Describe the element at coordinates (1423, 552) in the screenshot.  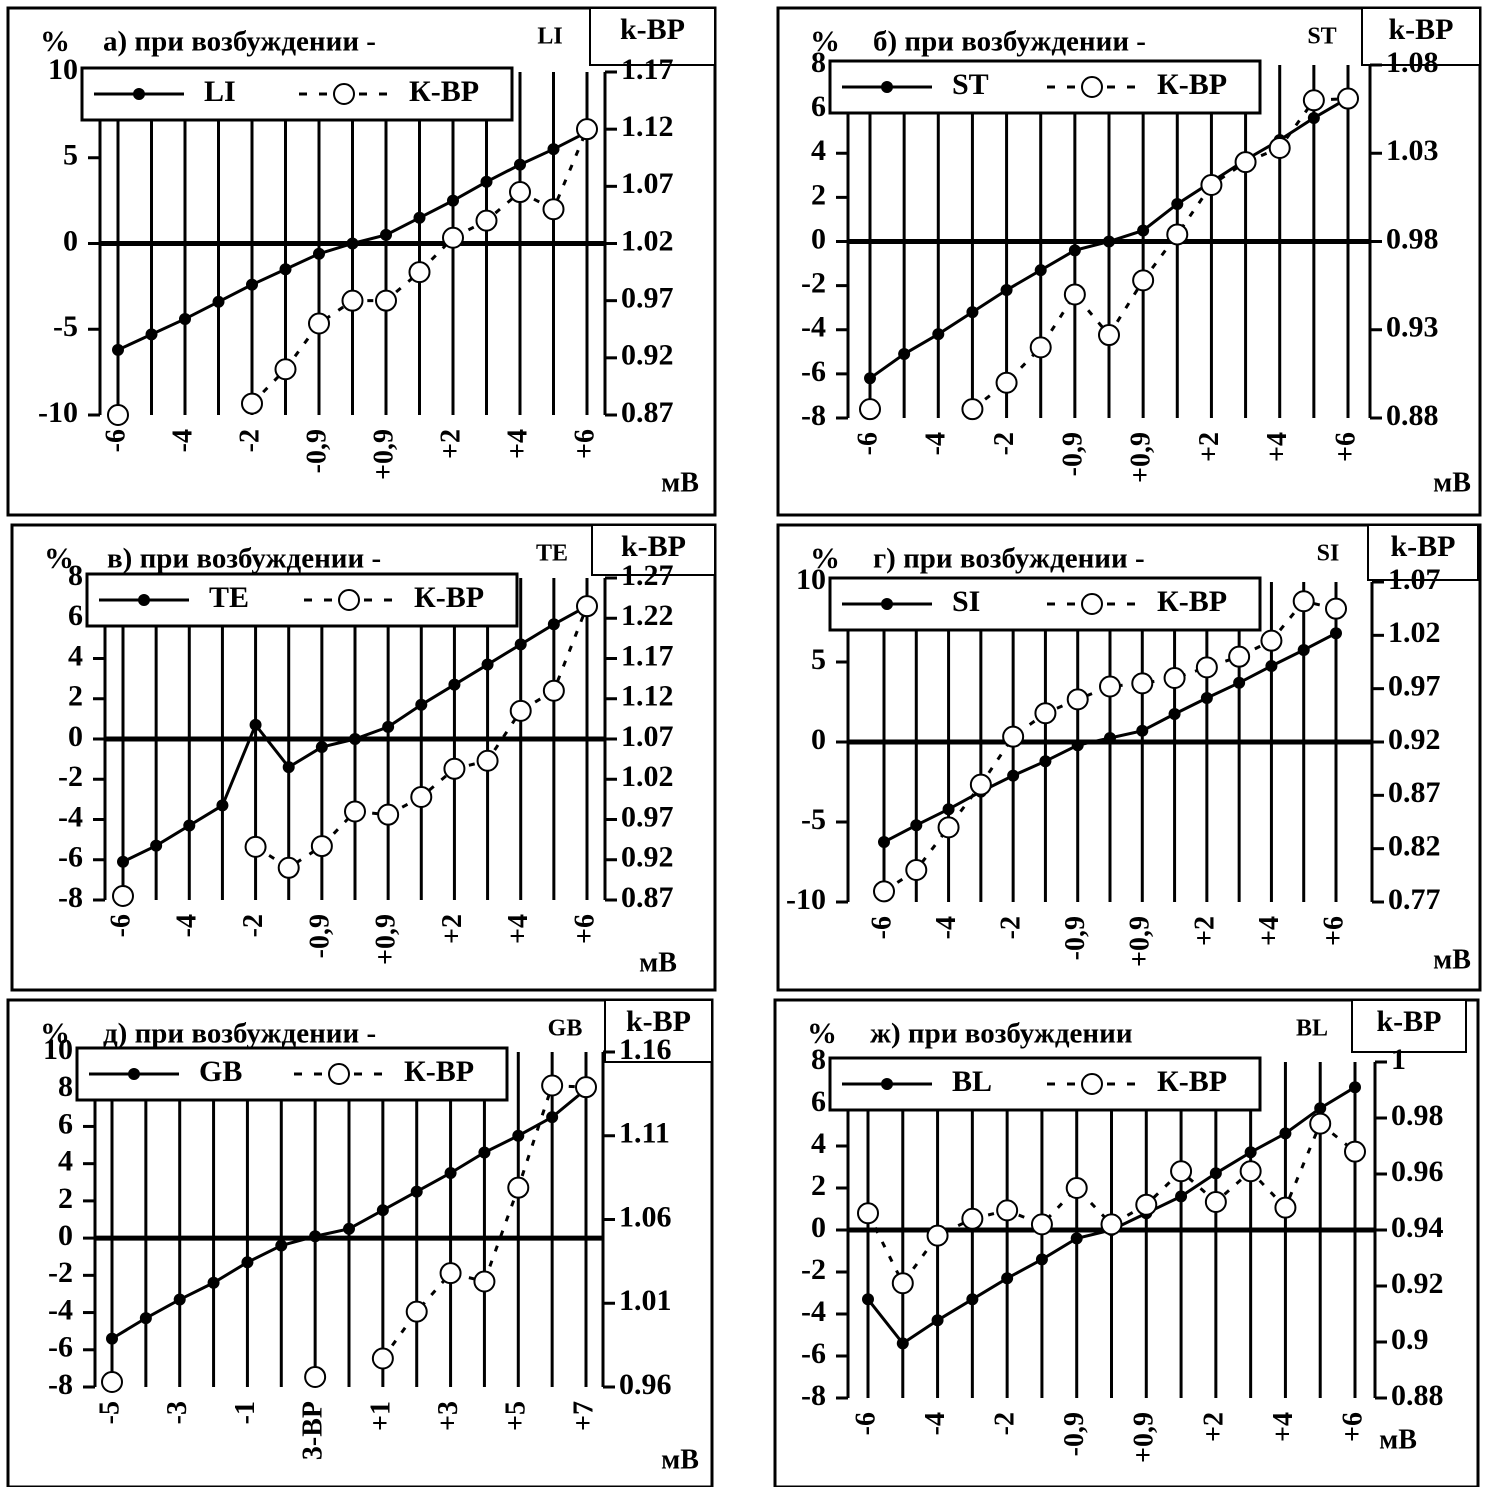
I see `axis-label-box` at that location.